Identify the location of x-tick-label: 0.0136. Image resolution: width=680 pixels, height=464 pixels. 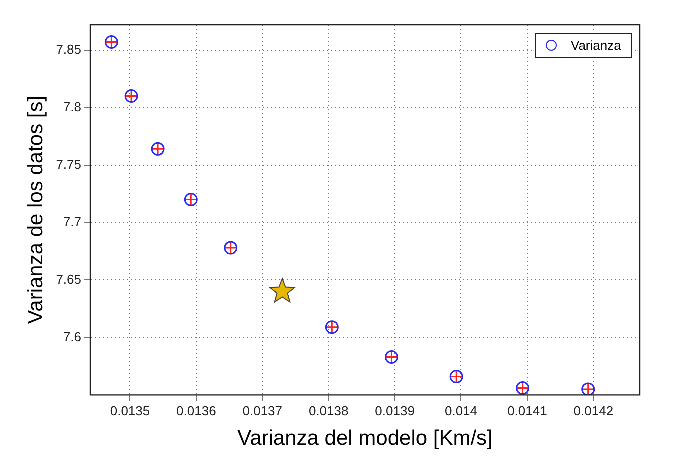
(196, 411).